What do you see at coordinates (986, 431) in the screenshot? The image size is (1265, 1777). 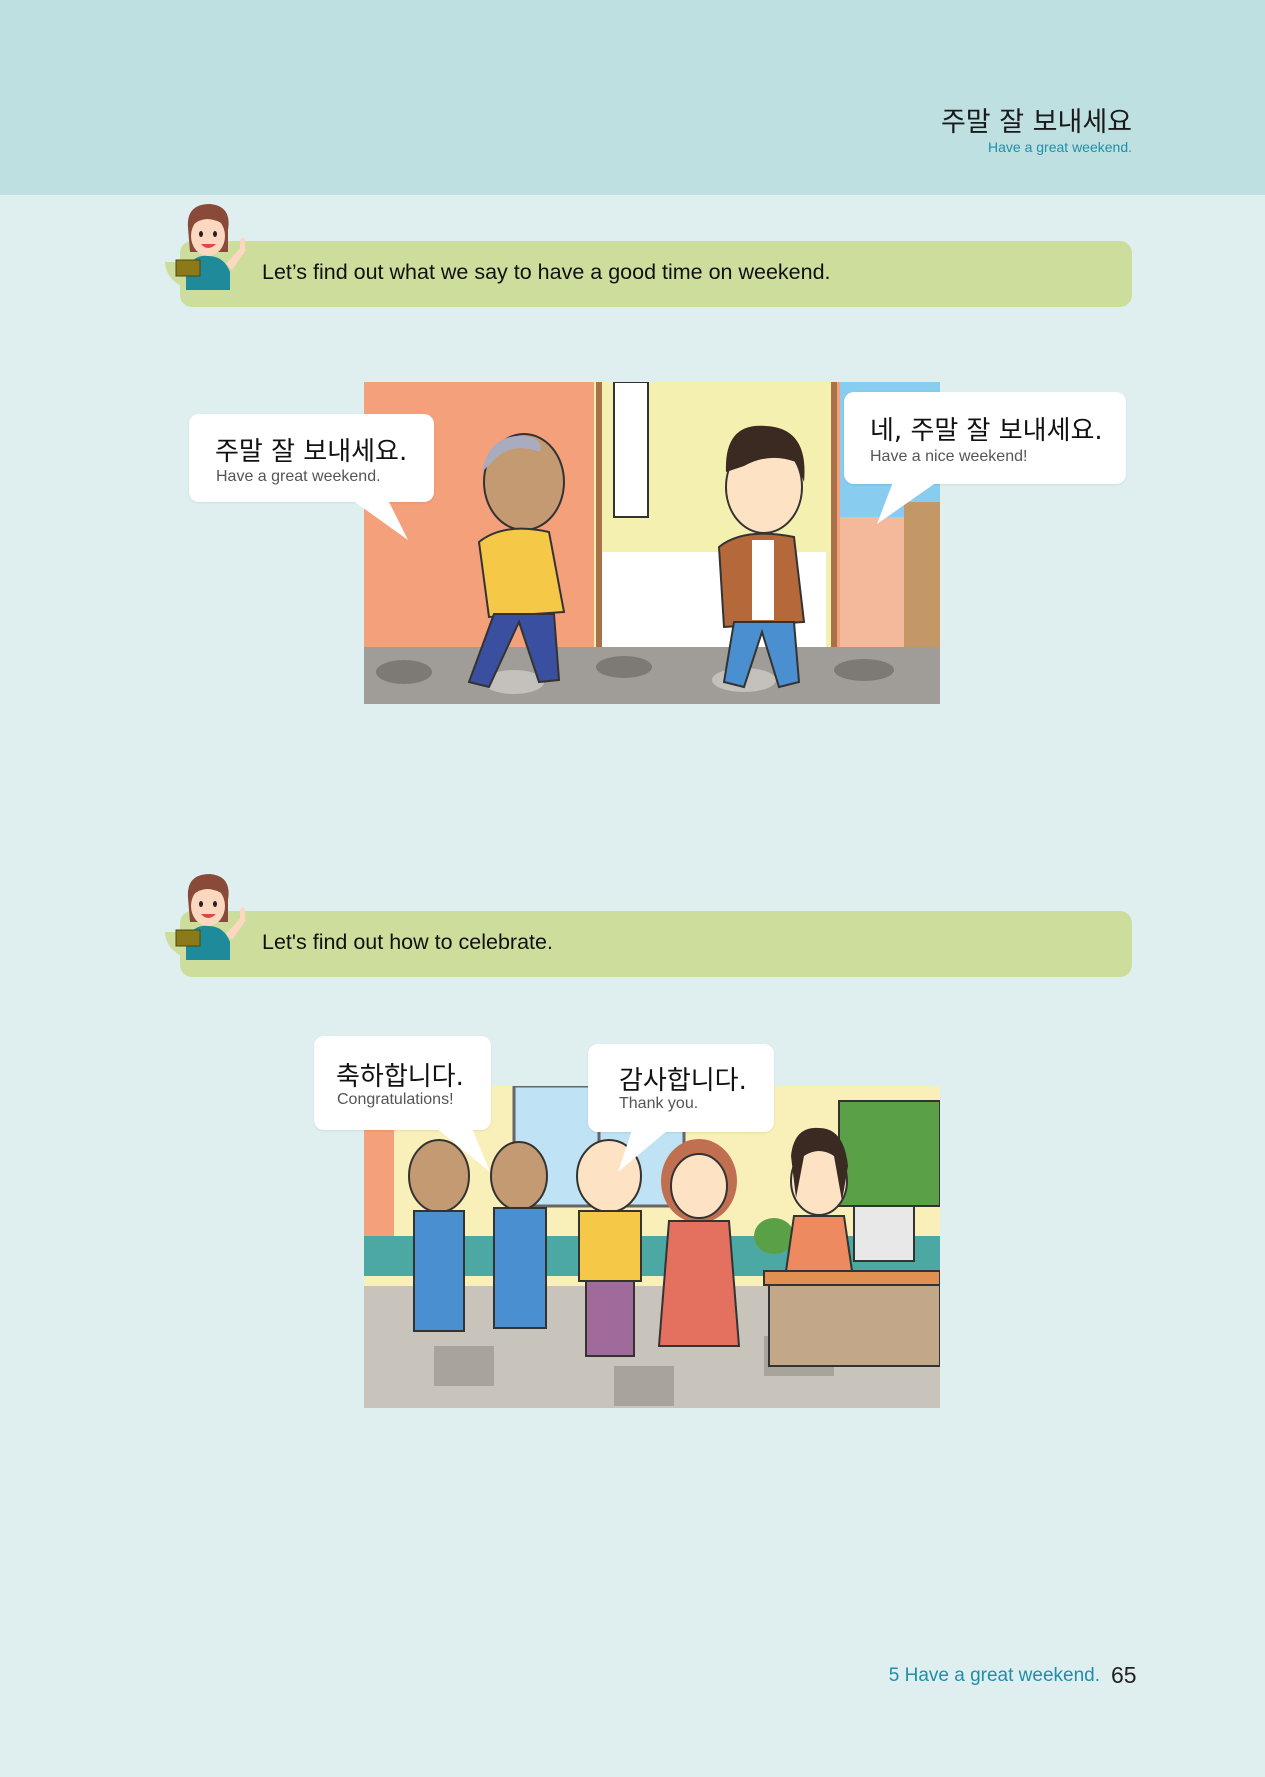 I see `bubble-korean-text: 네, 주말 잘 보내세요.` at bounding box center [986, 431].